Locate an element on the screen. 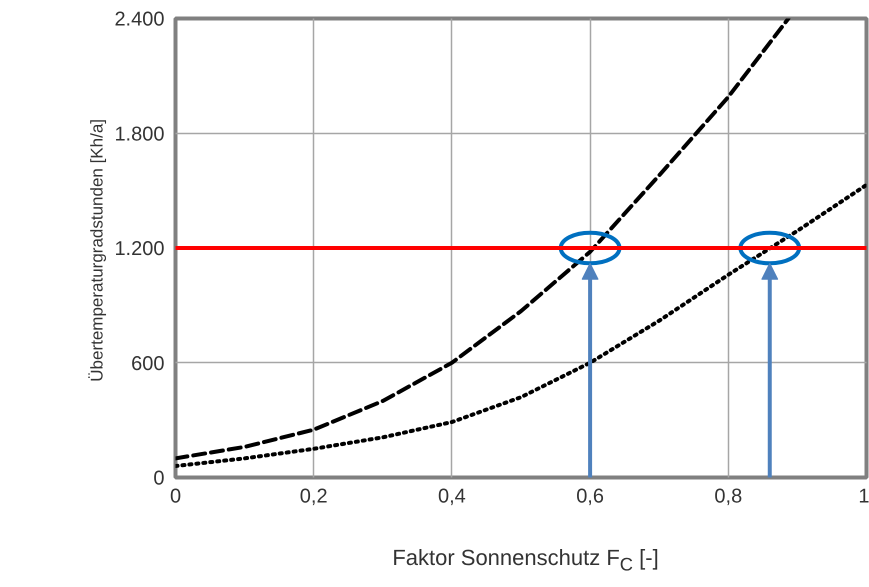 This screenshot has height=587, width=869. x-tick-label: 0,4 is located at coordinates (452, 497).